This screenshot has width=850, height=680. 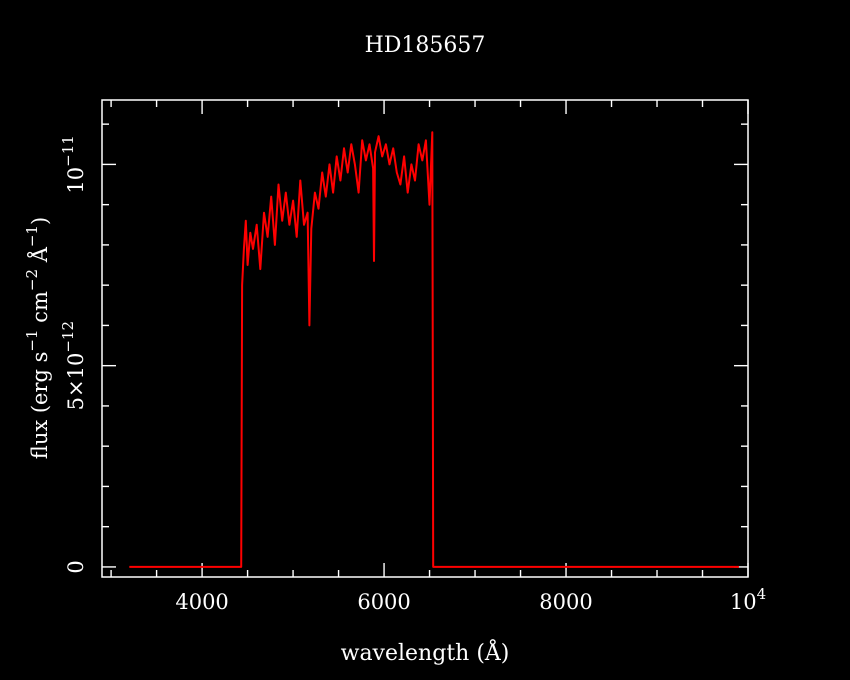 I want to click on x-tick-label-part: 6000, so click(x=383, y=602).